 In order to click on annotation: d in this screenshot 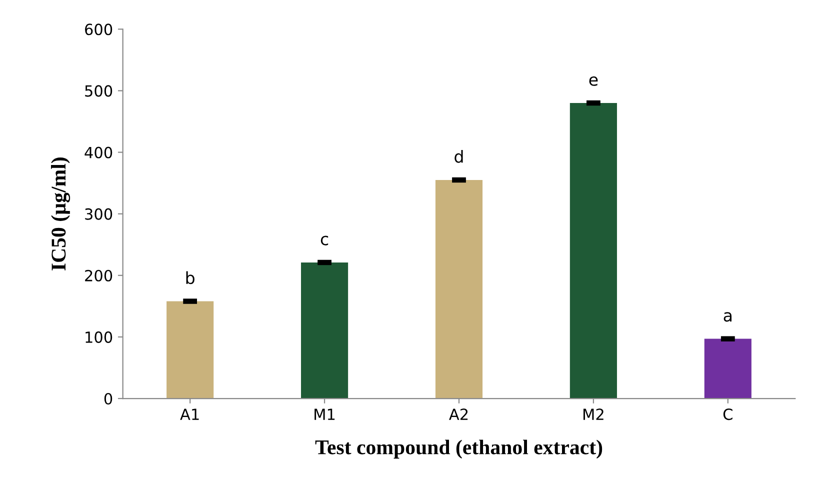, I will do `click(458, 156)`.